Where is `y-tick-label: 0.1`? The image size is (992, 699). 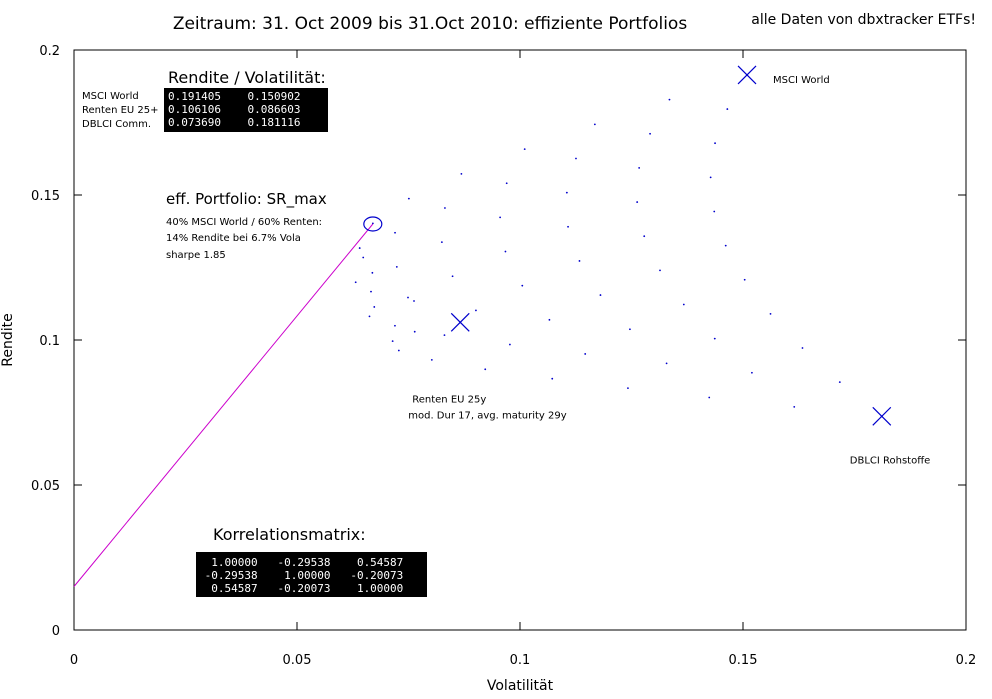
y-tick-label: 0.1 is located at coordinates (49, 341).